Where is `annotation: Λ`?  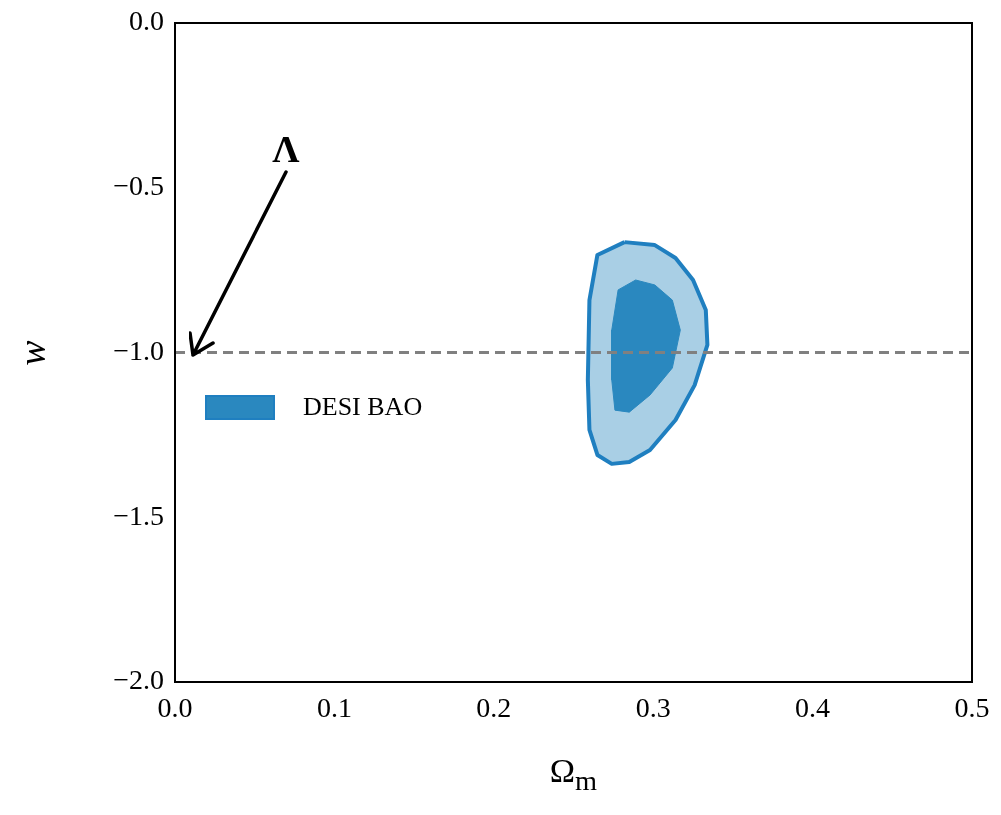 annotation: Λ is located at coordinates (286, 148).